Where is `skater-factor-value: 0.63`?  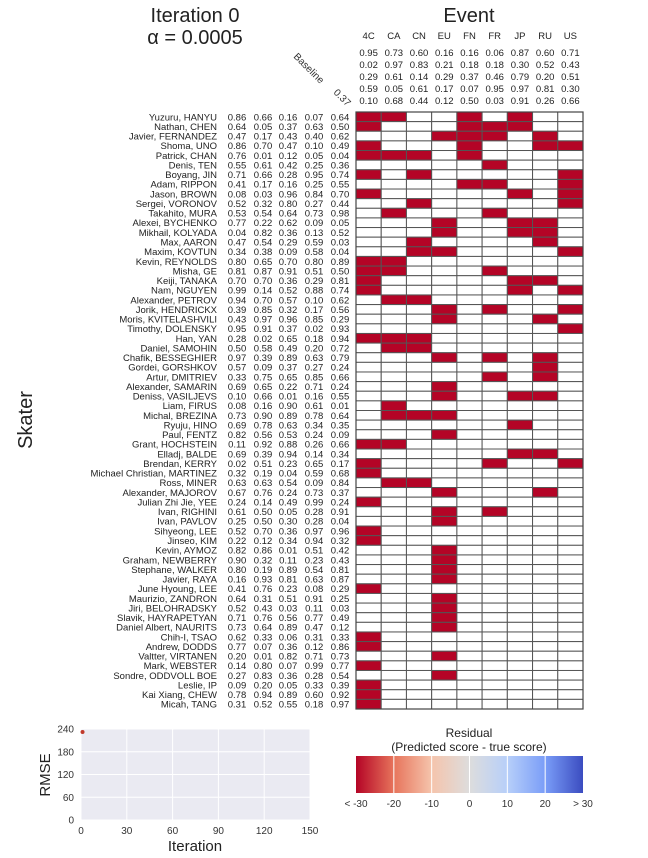
skater-factor-value: 0.63 is located at coordinates (314, 358).